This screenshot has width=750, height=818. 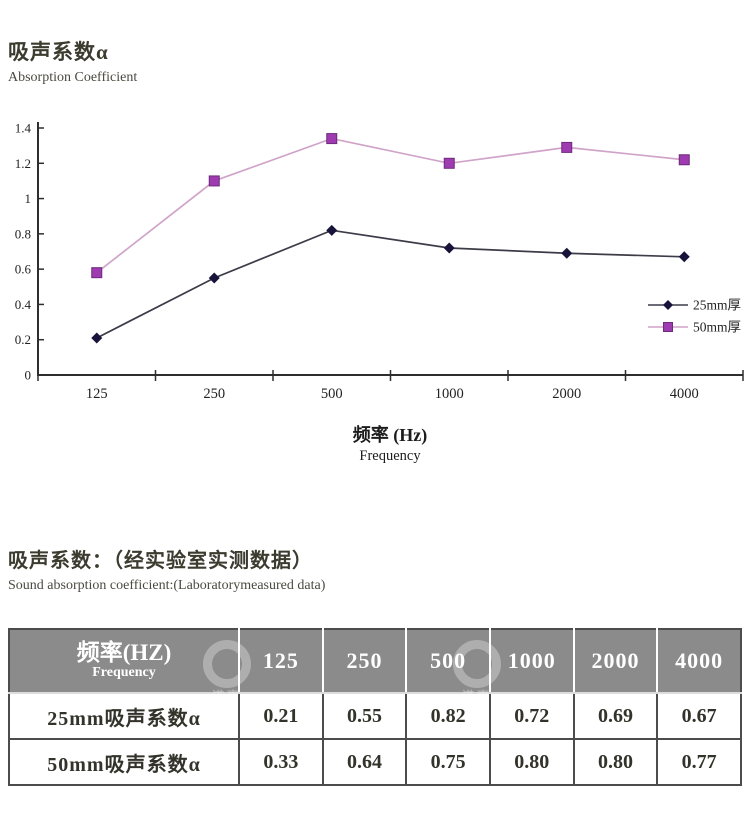 I want to click on header-cell-frequency: 频率(HZ) Frequency, so click(x=124, y=661).